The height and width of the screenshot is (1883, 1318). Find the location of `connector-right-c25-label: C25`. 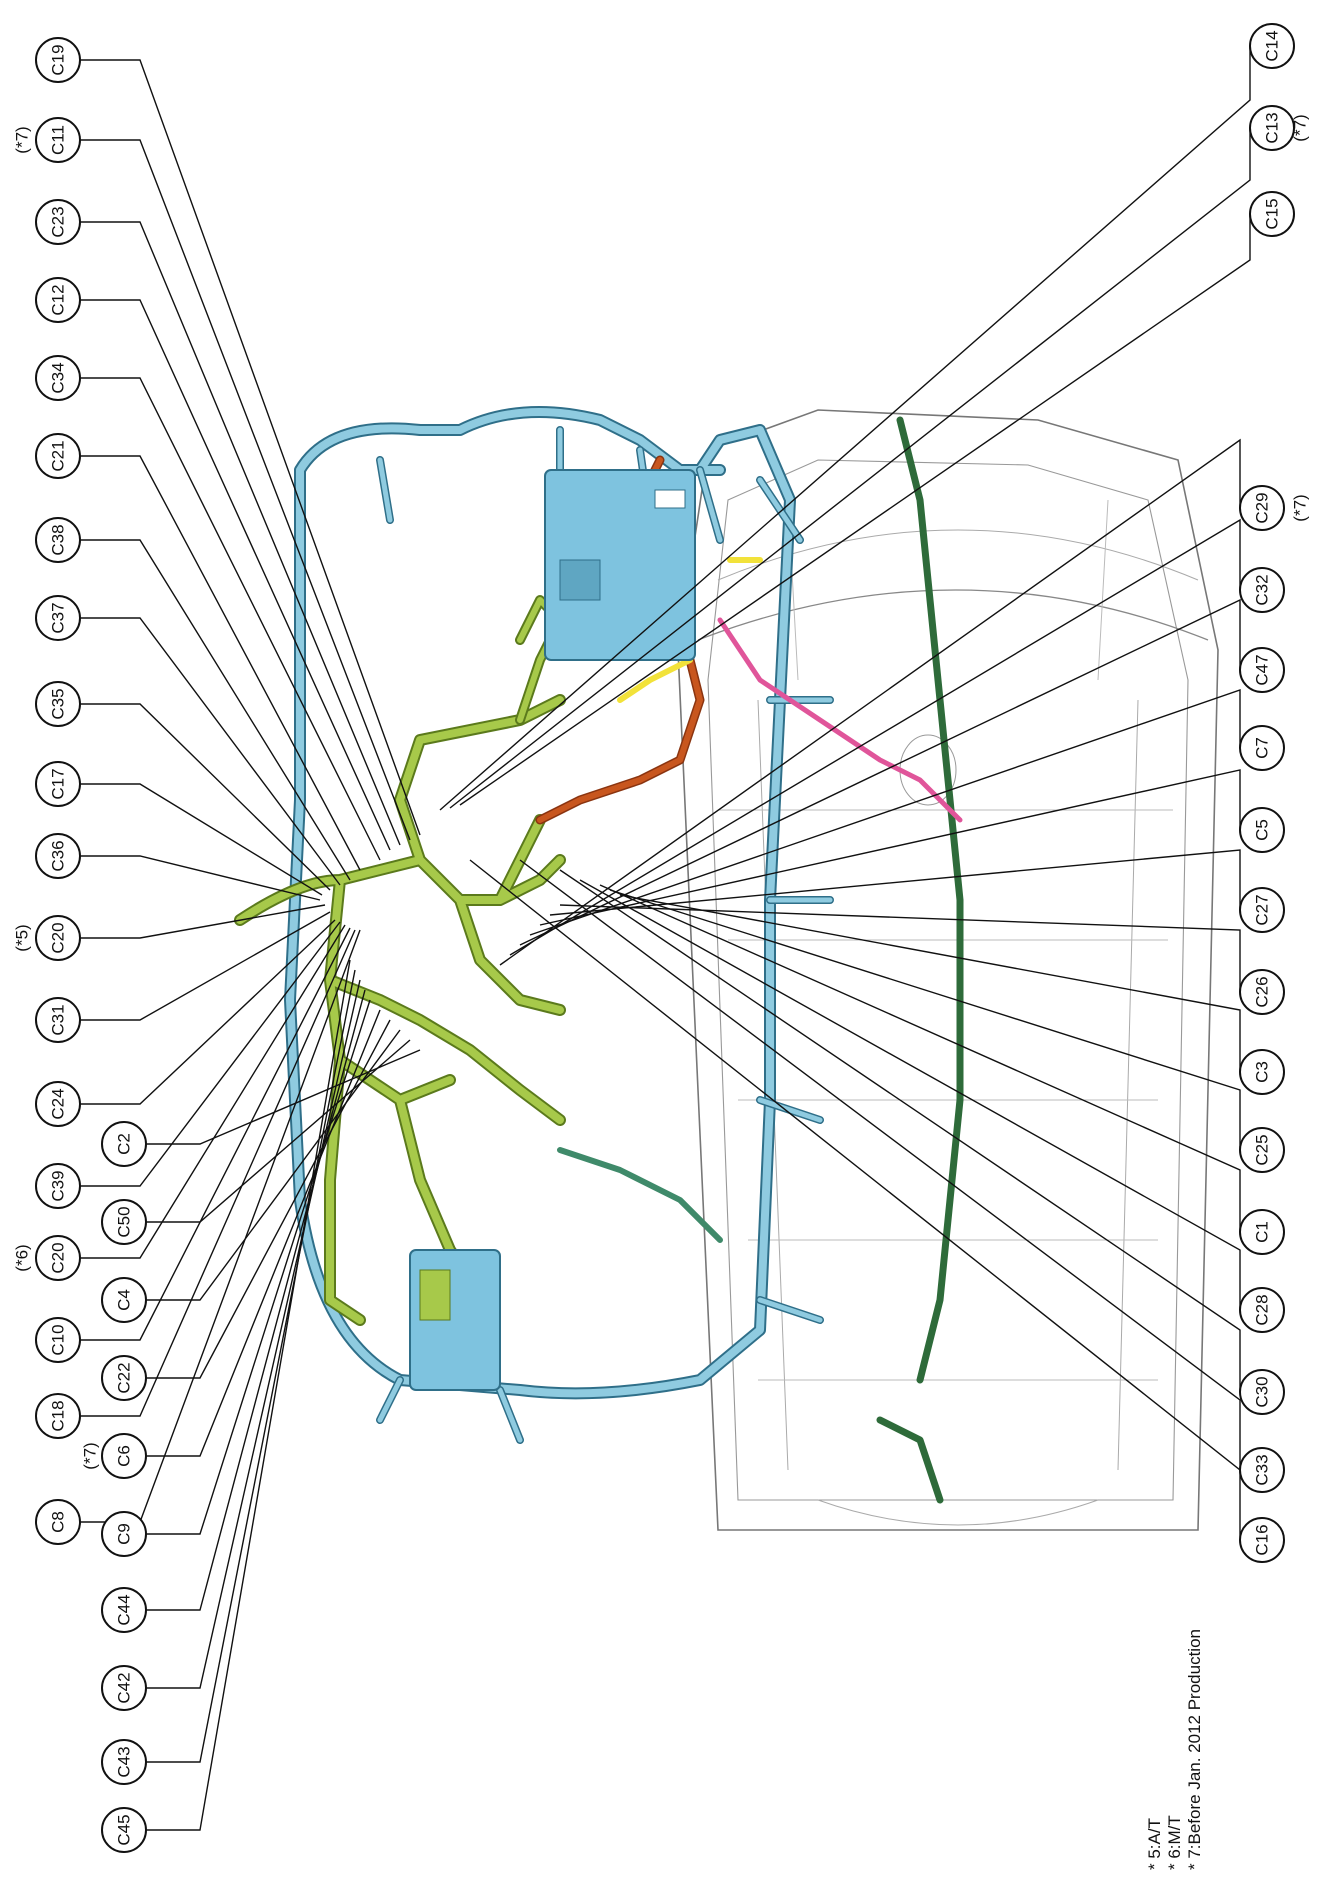

connector-right-c25-label: C25 is located at coordinates (1262, 1149).